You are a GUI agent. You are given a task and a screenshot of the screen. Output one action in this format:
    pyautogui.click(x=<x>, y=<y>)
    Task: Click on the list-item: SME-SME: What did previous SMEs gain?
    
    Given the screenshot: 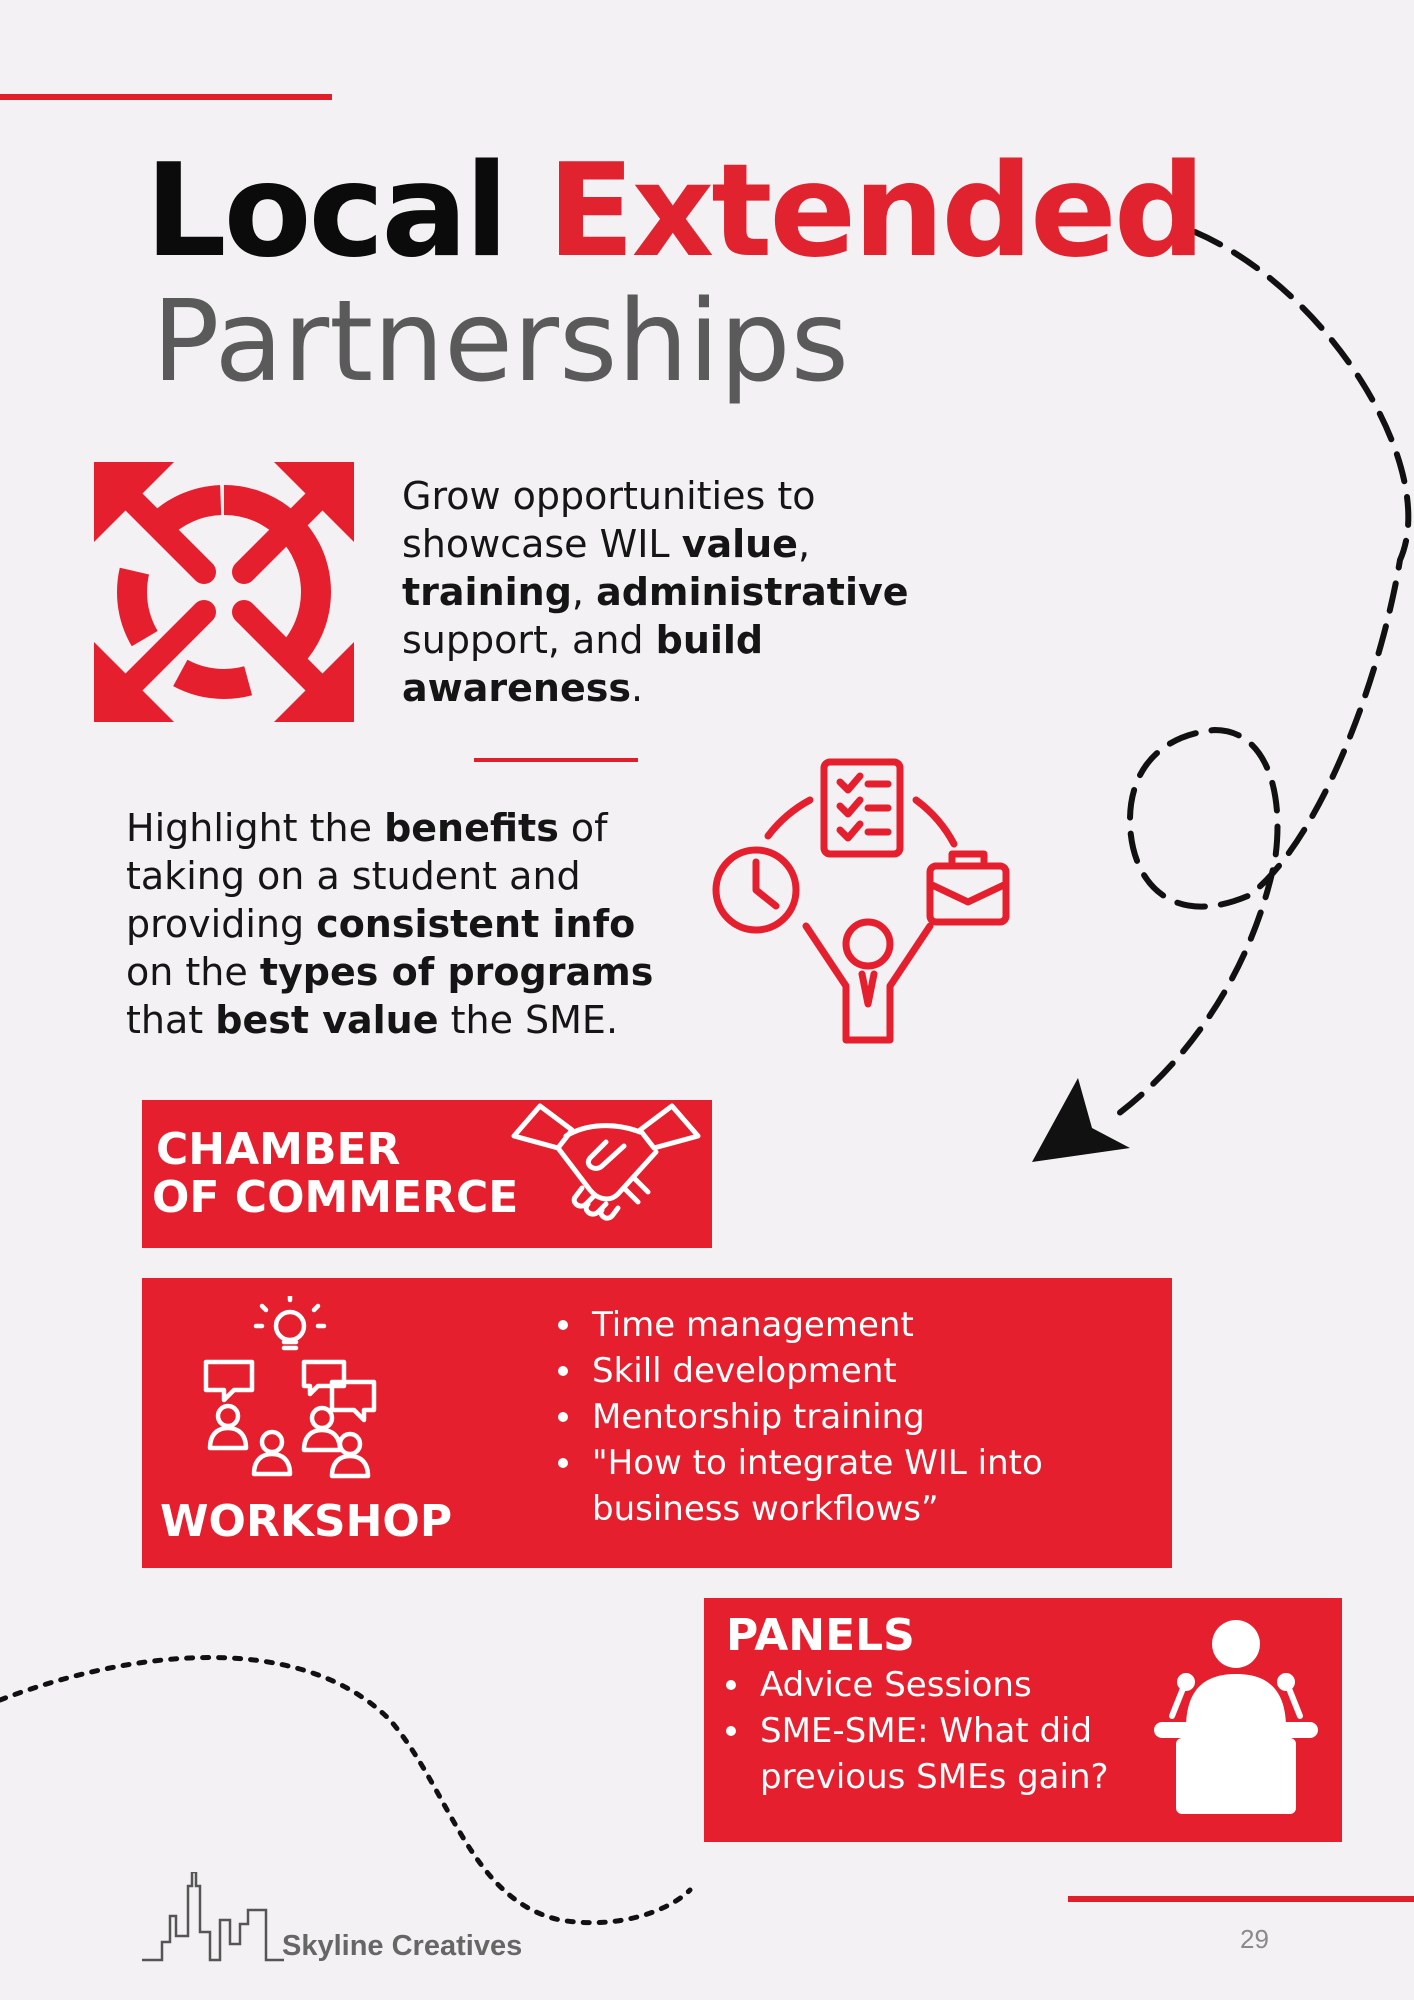 What is the action you would take?
    pyautogui.click(x=922, y=1754)
    